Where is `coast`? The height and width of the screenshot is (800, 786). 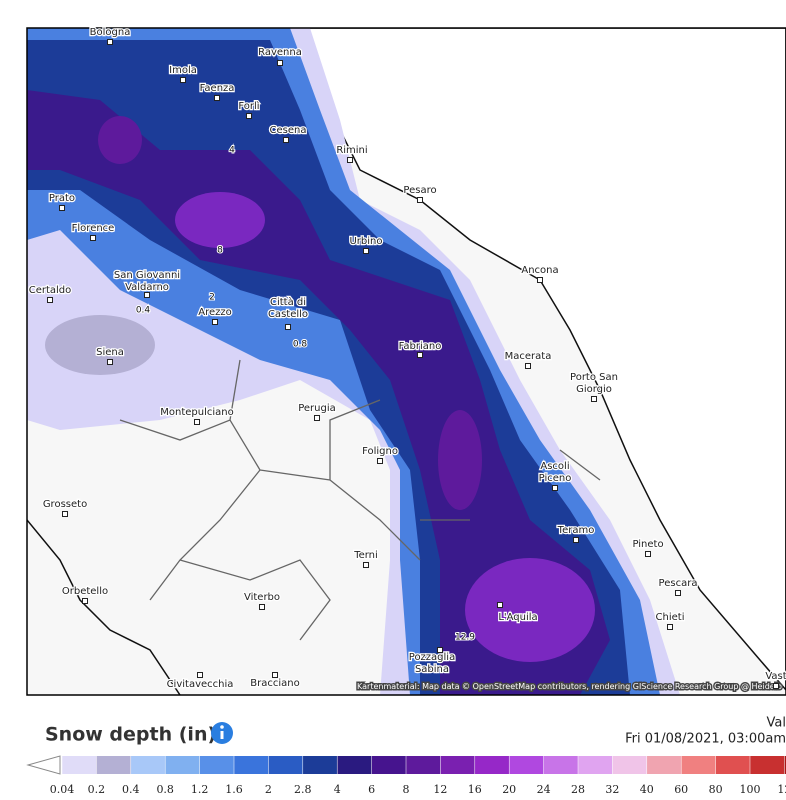
coast is located at coordinates (104, 607).